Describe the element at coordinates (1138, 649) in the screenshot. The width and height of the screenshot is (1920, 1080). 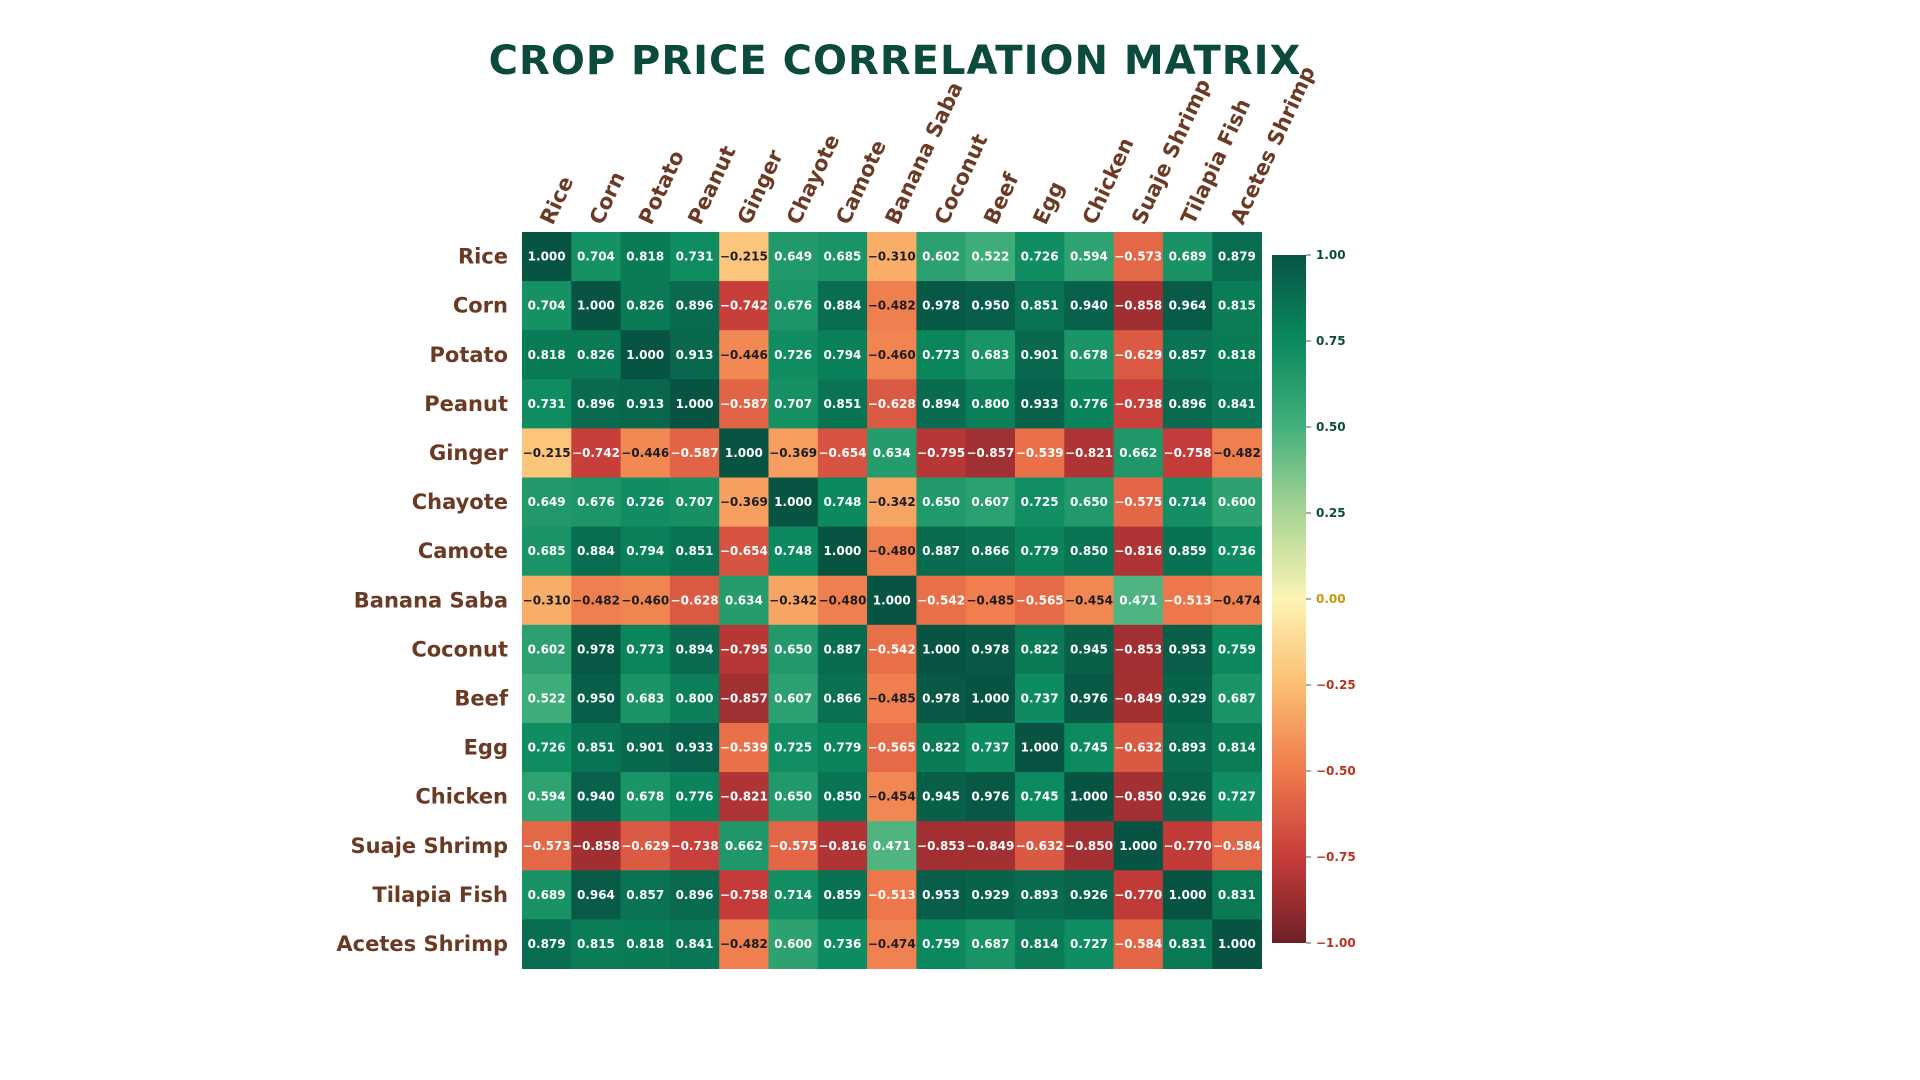
I see `cell-value-label: −0.853` at that location.